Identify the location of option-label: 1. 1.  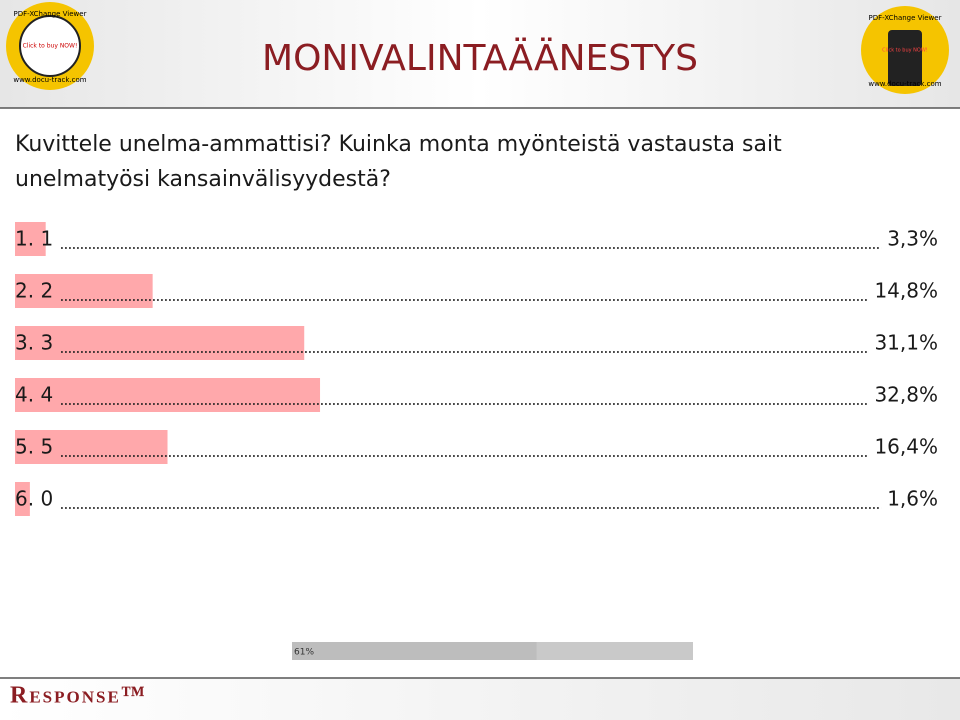
(34, 239).